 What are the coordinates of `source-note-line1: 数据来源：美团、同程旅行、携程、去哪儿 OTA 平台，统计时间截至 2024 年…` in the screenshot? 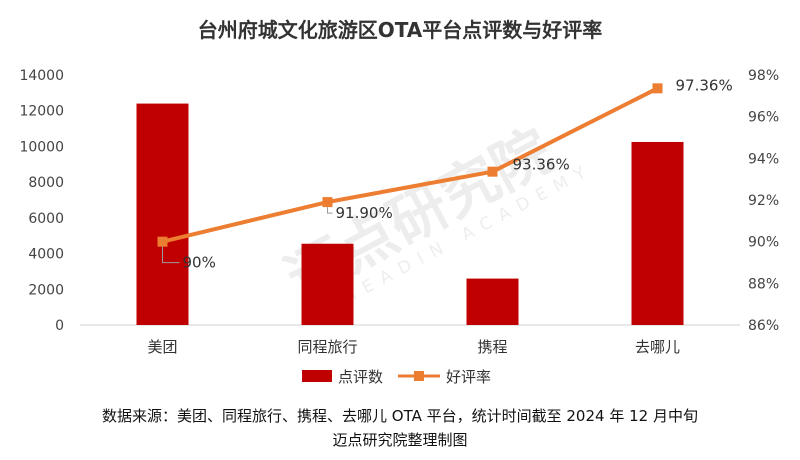 It's located at (400, 416).